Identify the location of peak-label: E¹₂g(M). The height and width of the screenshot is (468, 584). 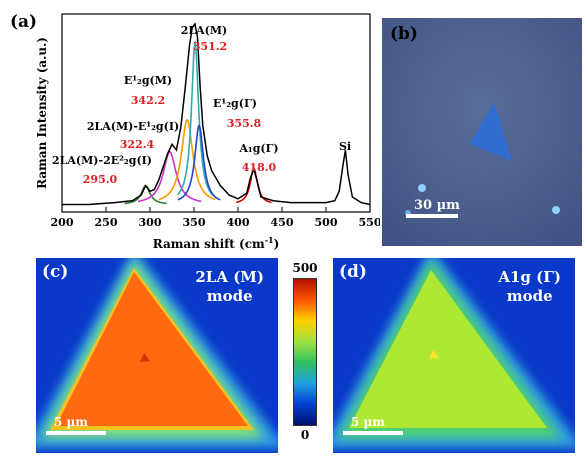
(148, 80).